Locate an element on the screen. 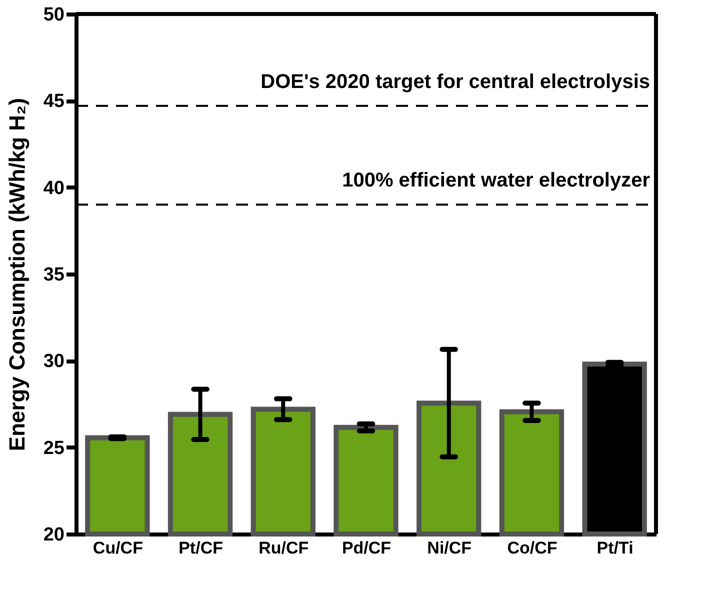 This screenshot has width=725, height=605. ref-line-label: DOE's 2020 target for central electrolysis is located at coordinates (455, 81).